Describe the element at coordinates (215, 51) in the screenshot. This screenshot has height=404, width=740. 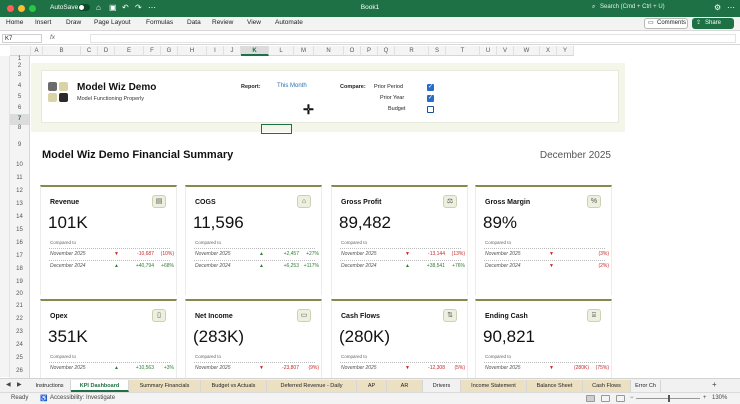
I see `column-header-i: I` at that location.